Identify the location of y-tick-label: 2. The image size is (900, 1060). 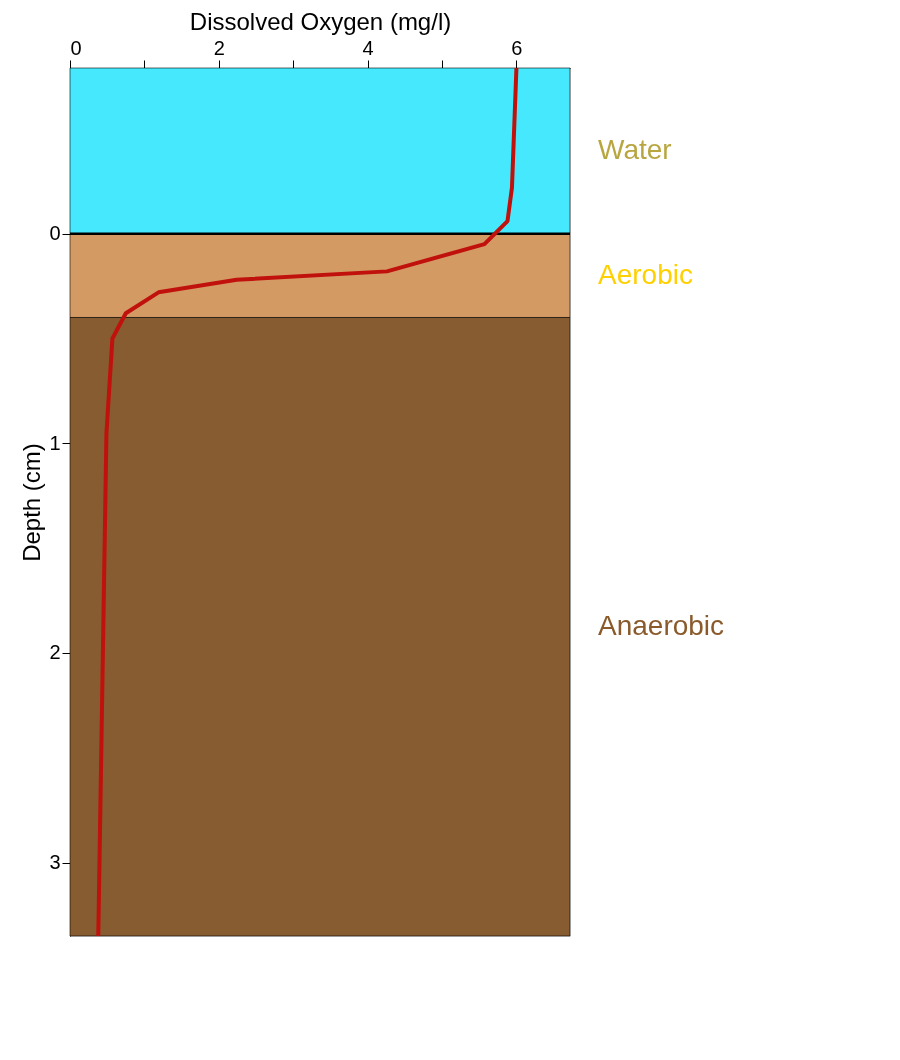
(55, 652).